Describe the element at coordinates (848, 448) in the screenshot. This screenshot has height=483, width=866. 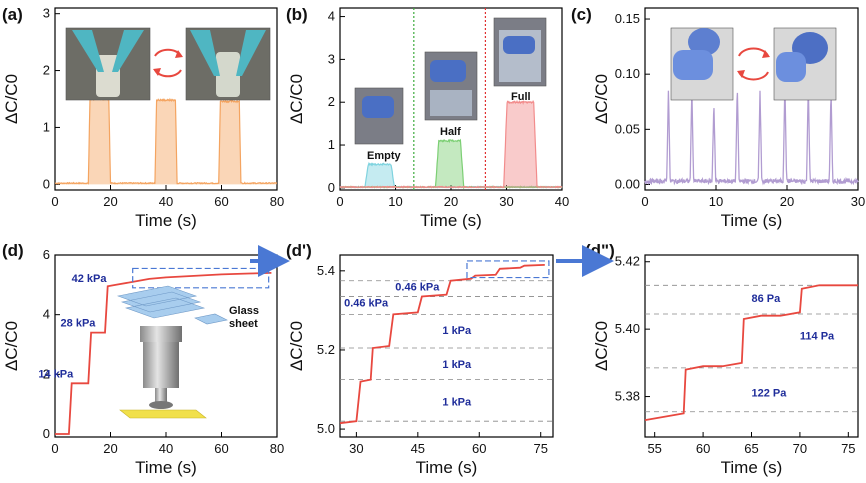
I see `x-tick-label-d2: 75` at that location.